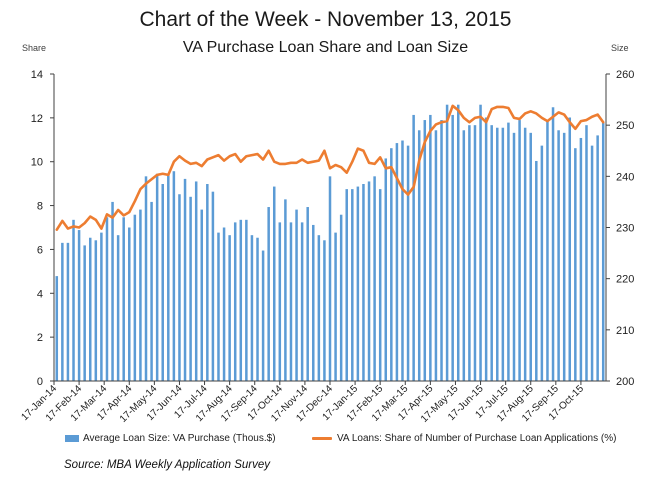  I want to click on right-tick-label: 260, so click(625, 75).